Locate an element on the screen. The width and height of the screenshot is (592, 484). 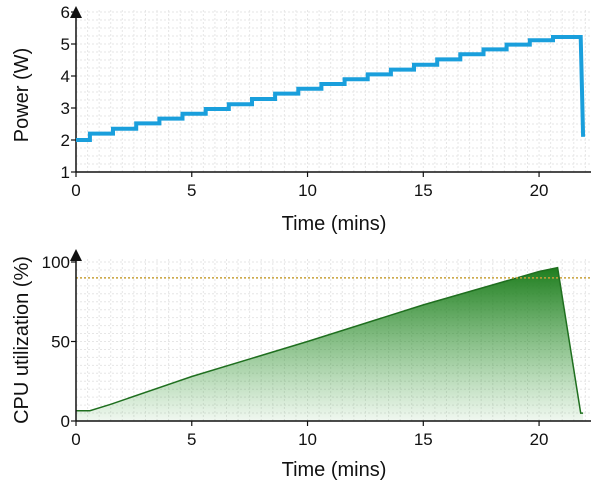
cpu-x-tick-label: 20 is located at coordinates (539, 439).